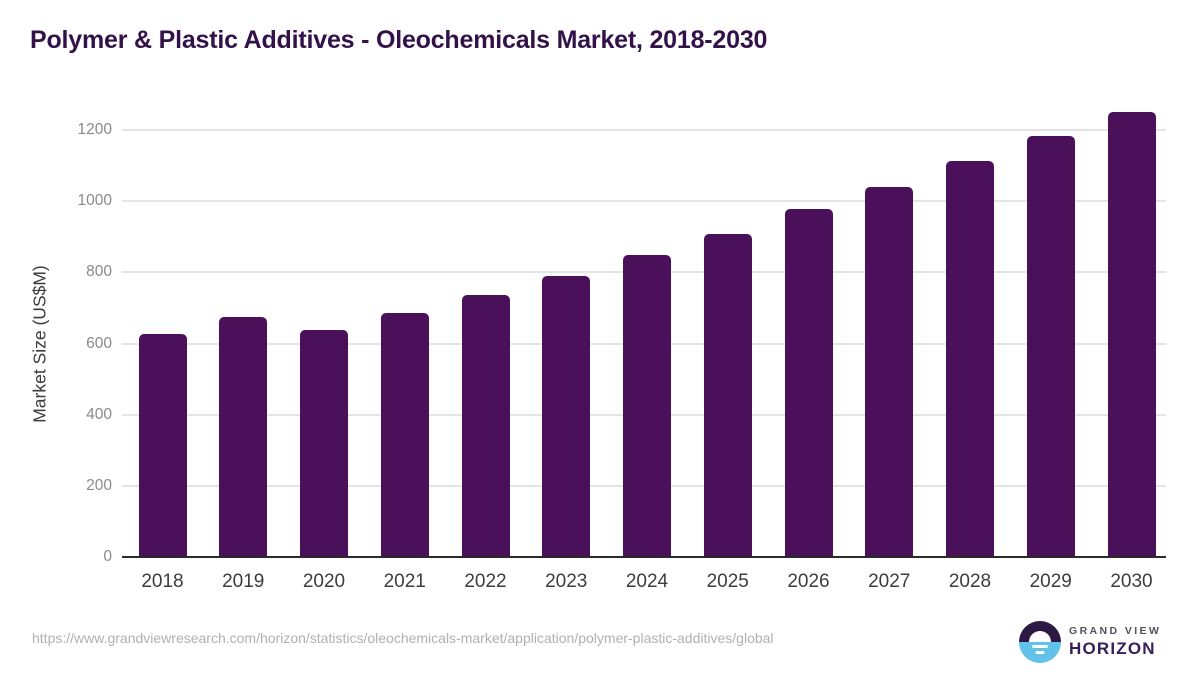  Describe the element at coordinates (39, 344) in the screenshot. I see `y-axis-title: Market Size (US$M)` at that location.